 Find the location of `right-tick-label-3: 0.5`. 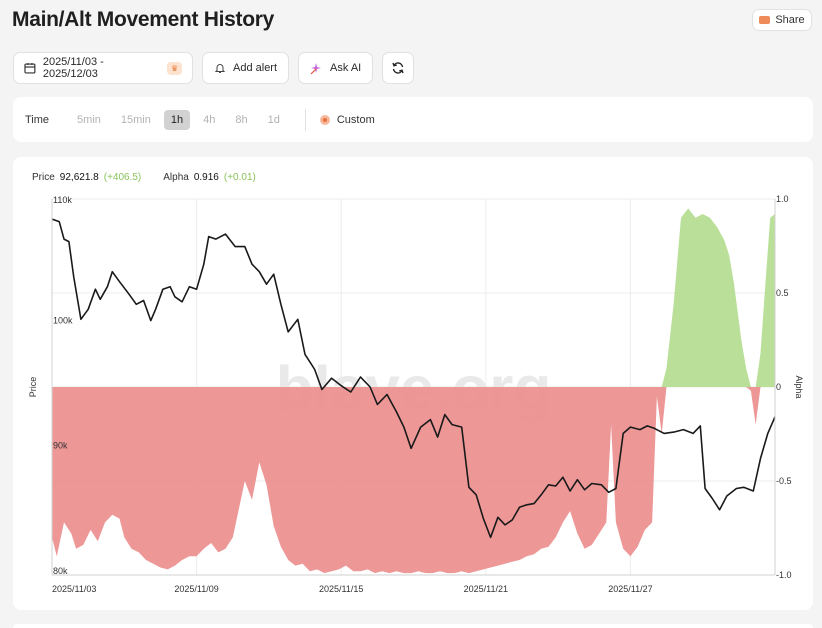

right-tick-label-3: 0.5 is located at coordinates (782, 293).